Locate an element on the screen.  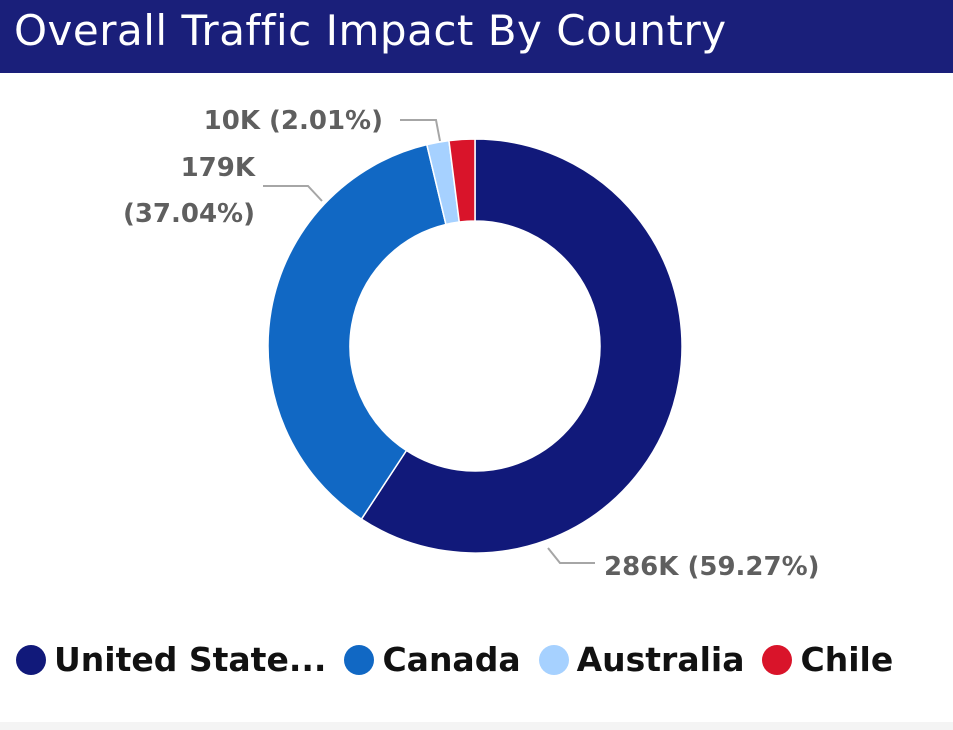
slice-canada is located at coordinates (357, 332).